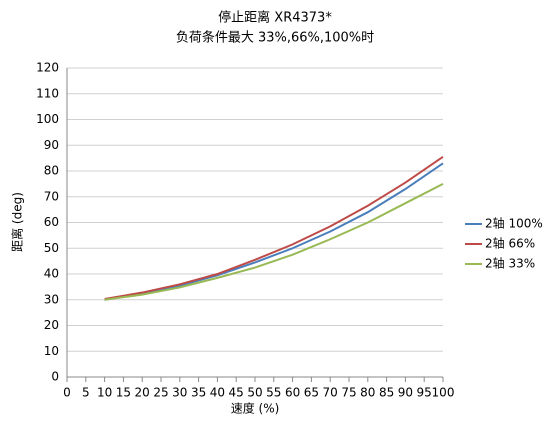 The height and width of the screenshot is (429, 550). I want to click on y-axis-label: 距离 (deg), so click(17, 222).